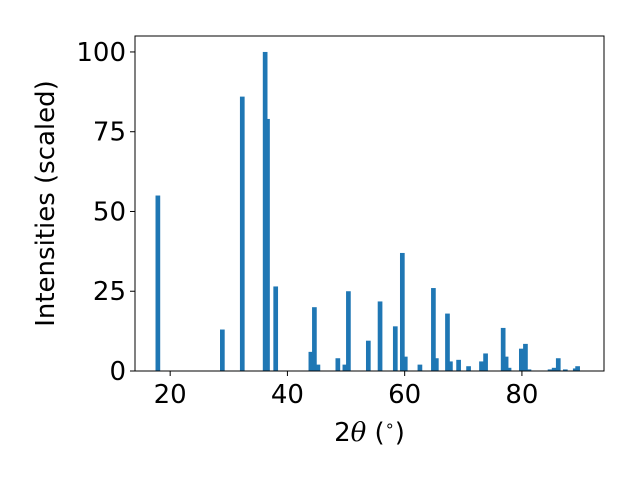 The image size is (640, 480). What do you see at coordinates (390, 425) in the screenshot?
I see `x-axis-label-unit: ∘` at bounding box center [390, 425].